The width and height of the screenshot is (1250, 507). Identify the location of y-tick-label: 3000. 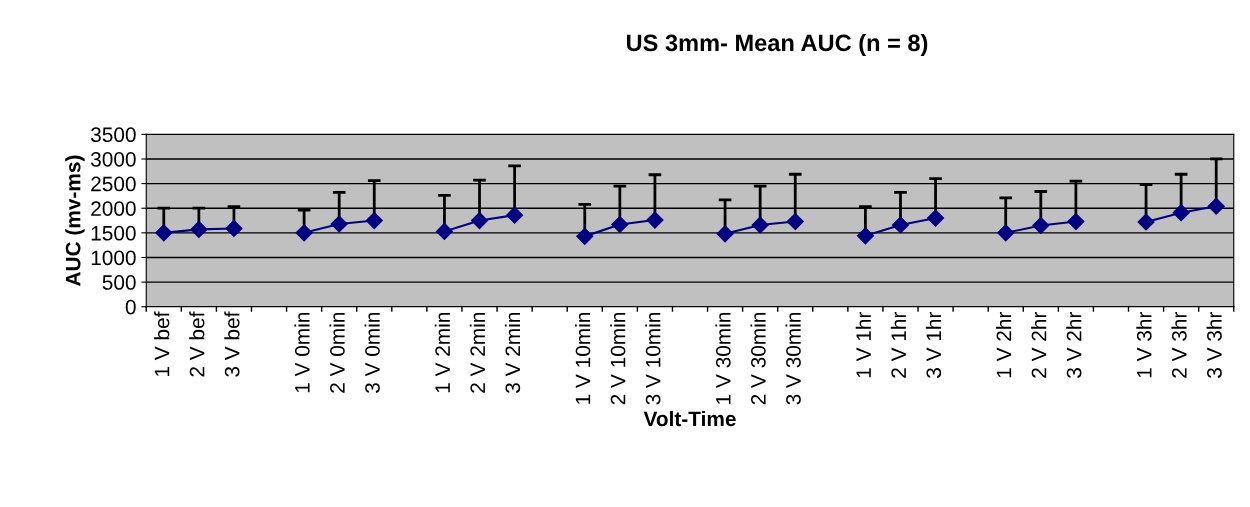
(113, 159).